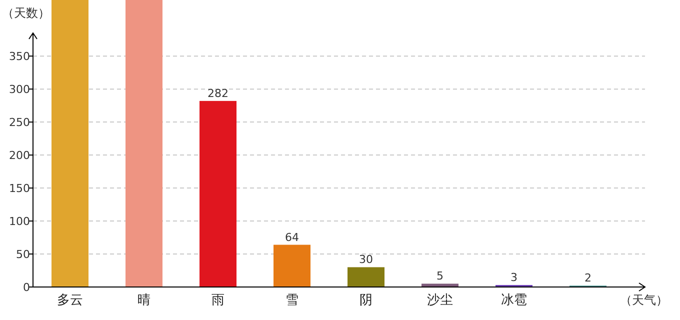 This screenshot has width=680, height=320. What do you see at coordinates (292, 237) in the screenshot?
I see `data-label: 64` at bounding box center [292, 237].